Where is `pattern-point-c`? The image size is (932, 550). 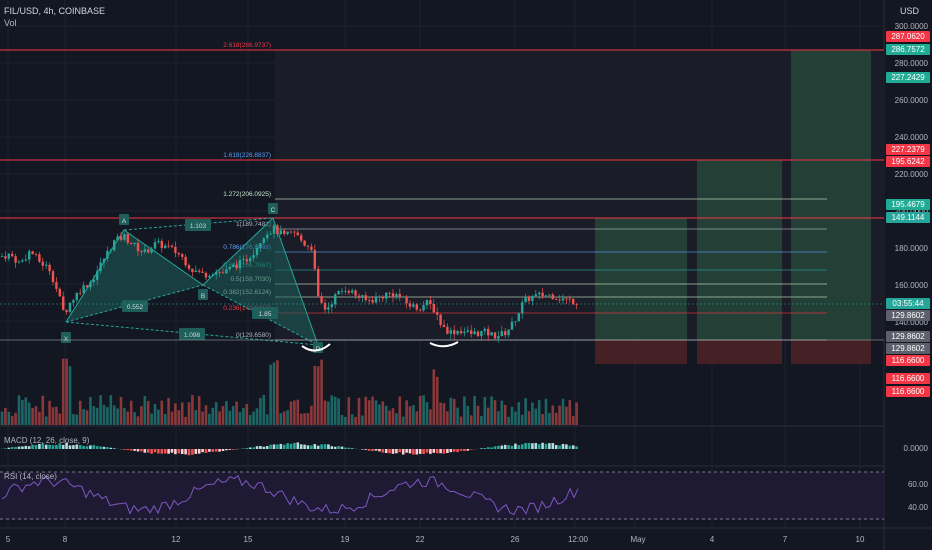
pattern-point-c is located at coordinates (273, 208).